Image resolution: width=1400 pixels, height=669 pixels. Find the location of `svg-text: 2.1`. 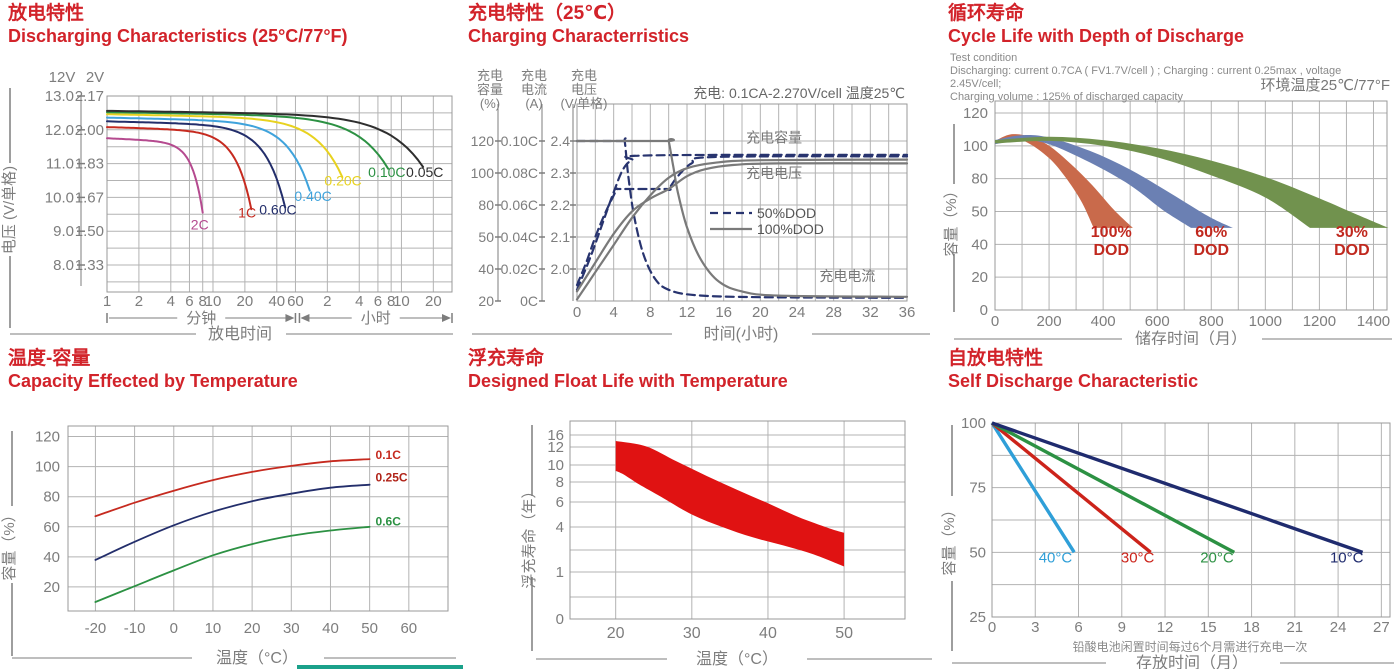

svg-text: 2.1 is located at coordinates (561, 237).